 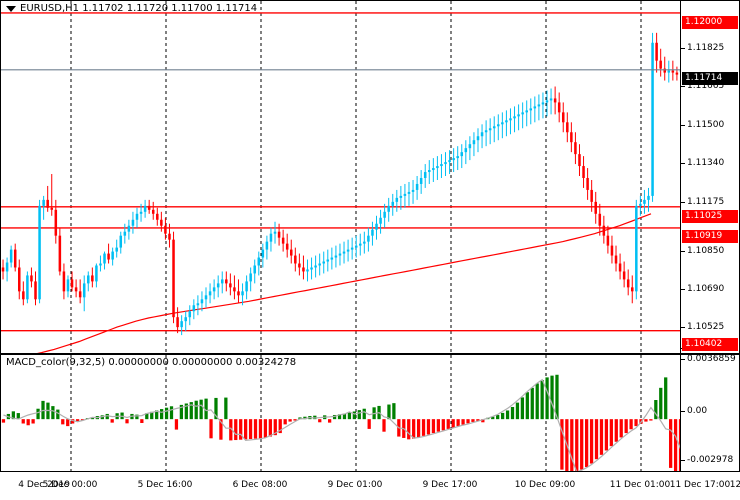 What do you see at coordinates (706, 251) in the screenshot?
I see `price-tick-label: 1.10850` at bounding box center [706, 251].